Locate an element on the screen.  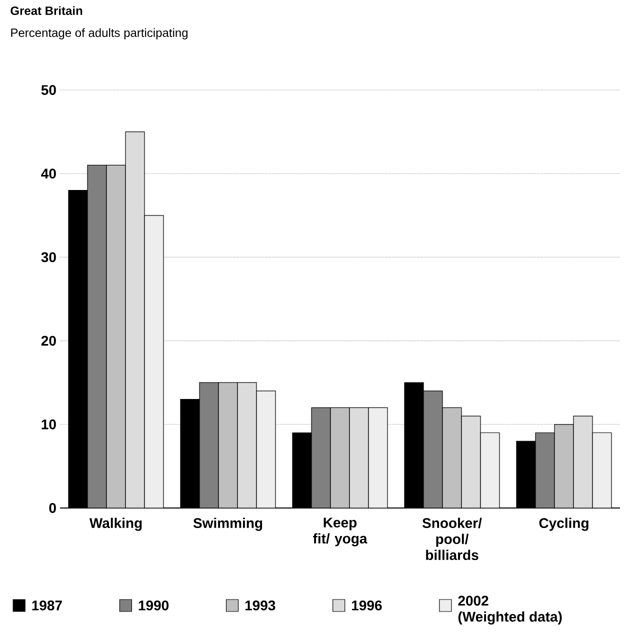
legend-label: 1996 is located at coordinates (367, 605).